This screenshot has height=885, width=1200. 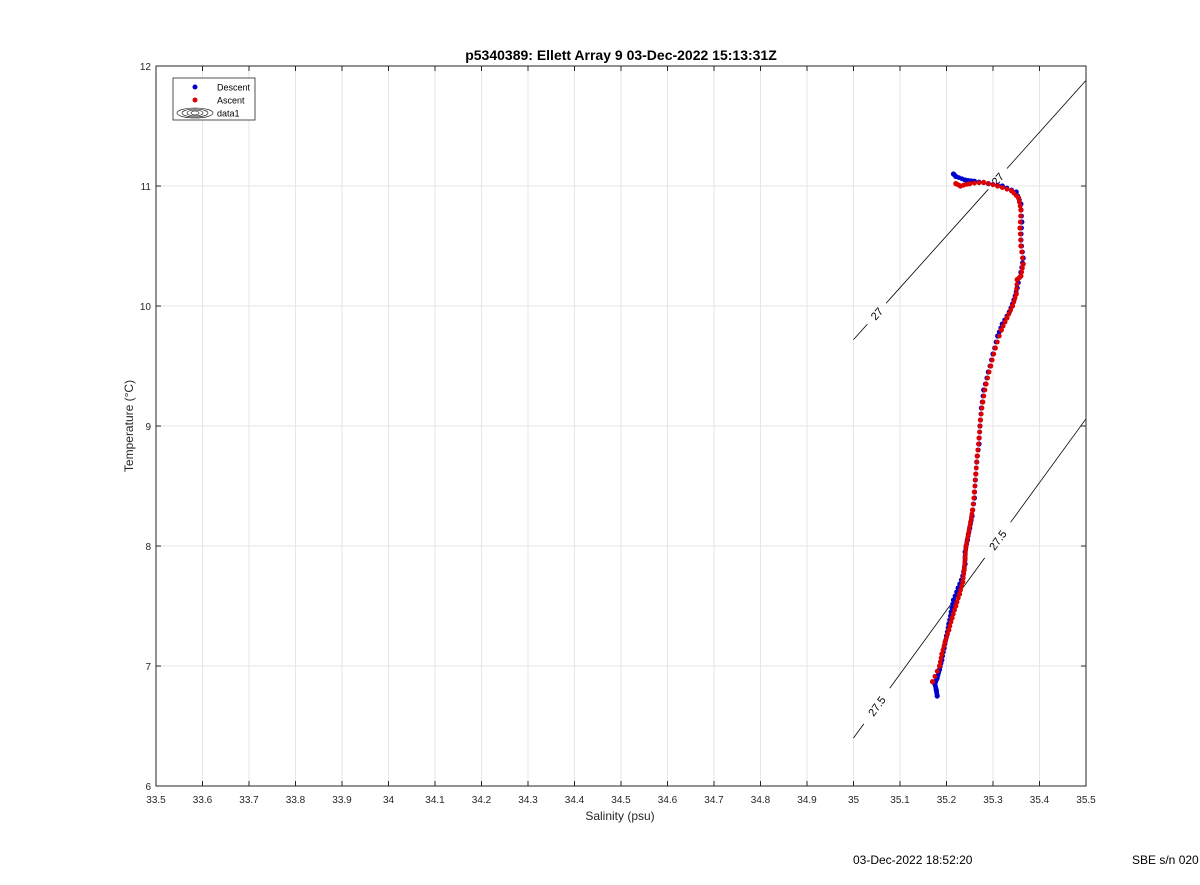 What do you see at coordinates (228, 114) in the screenshot?
I see `legend-label: data1` at bounding box center [228, 114].